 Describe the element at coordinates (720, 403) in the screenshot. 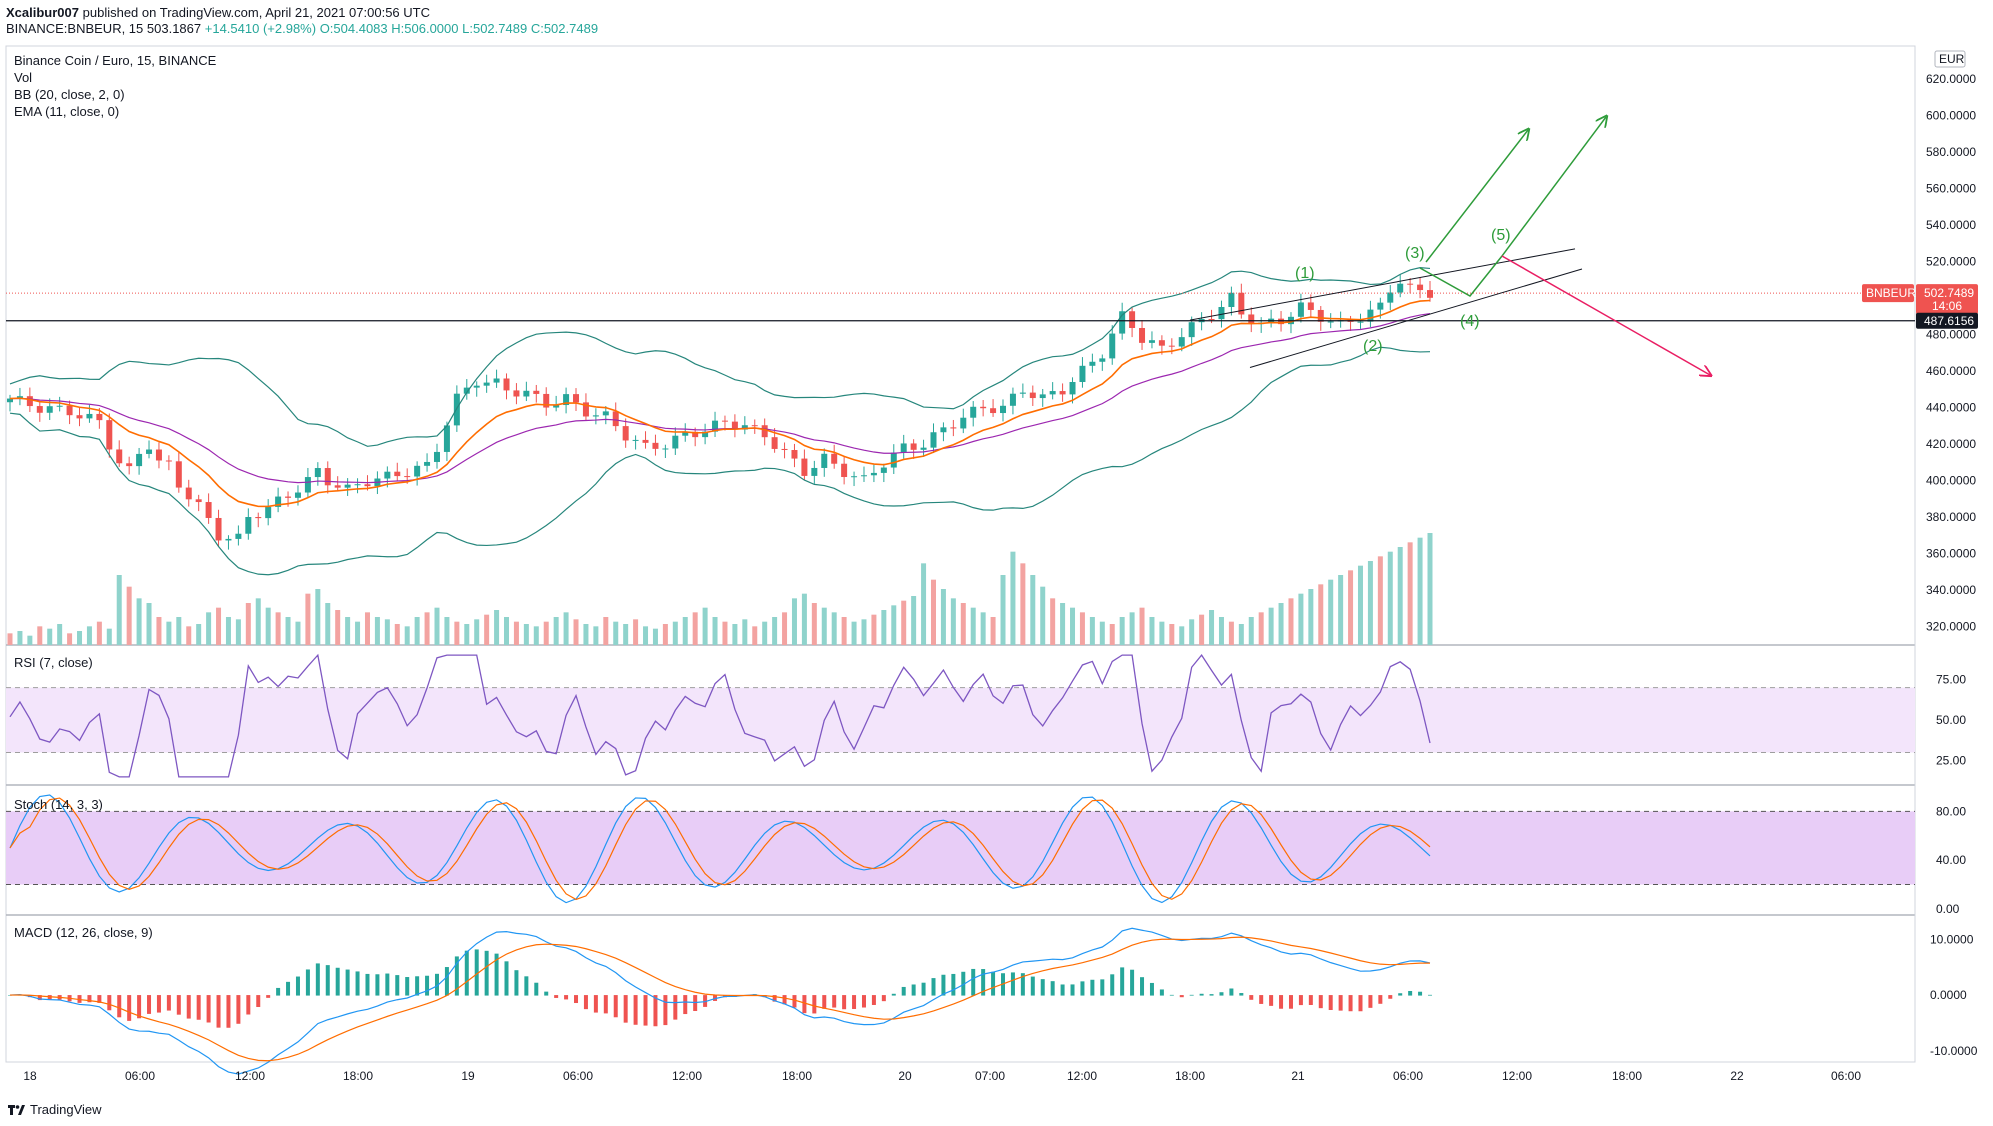

I see `ema-line` at that location.